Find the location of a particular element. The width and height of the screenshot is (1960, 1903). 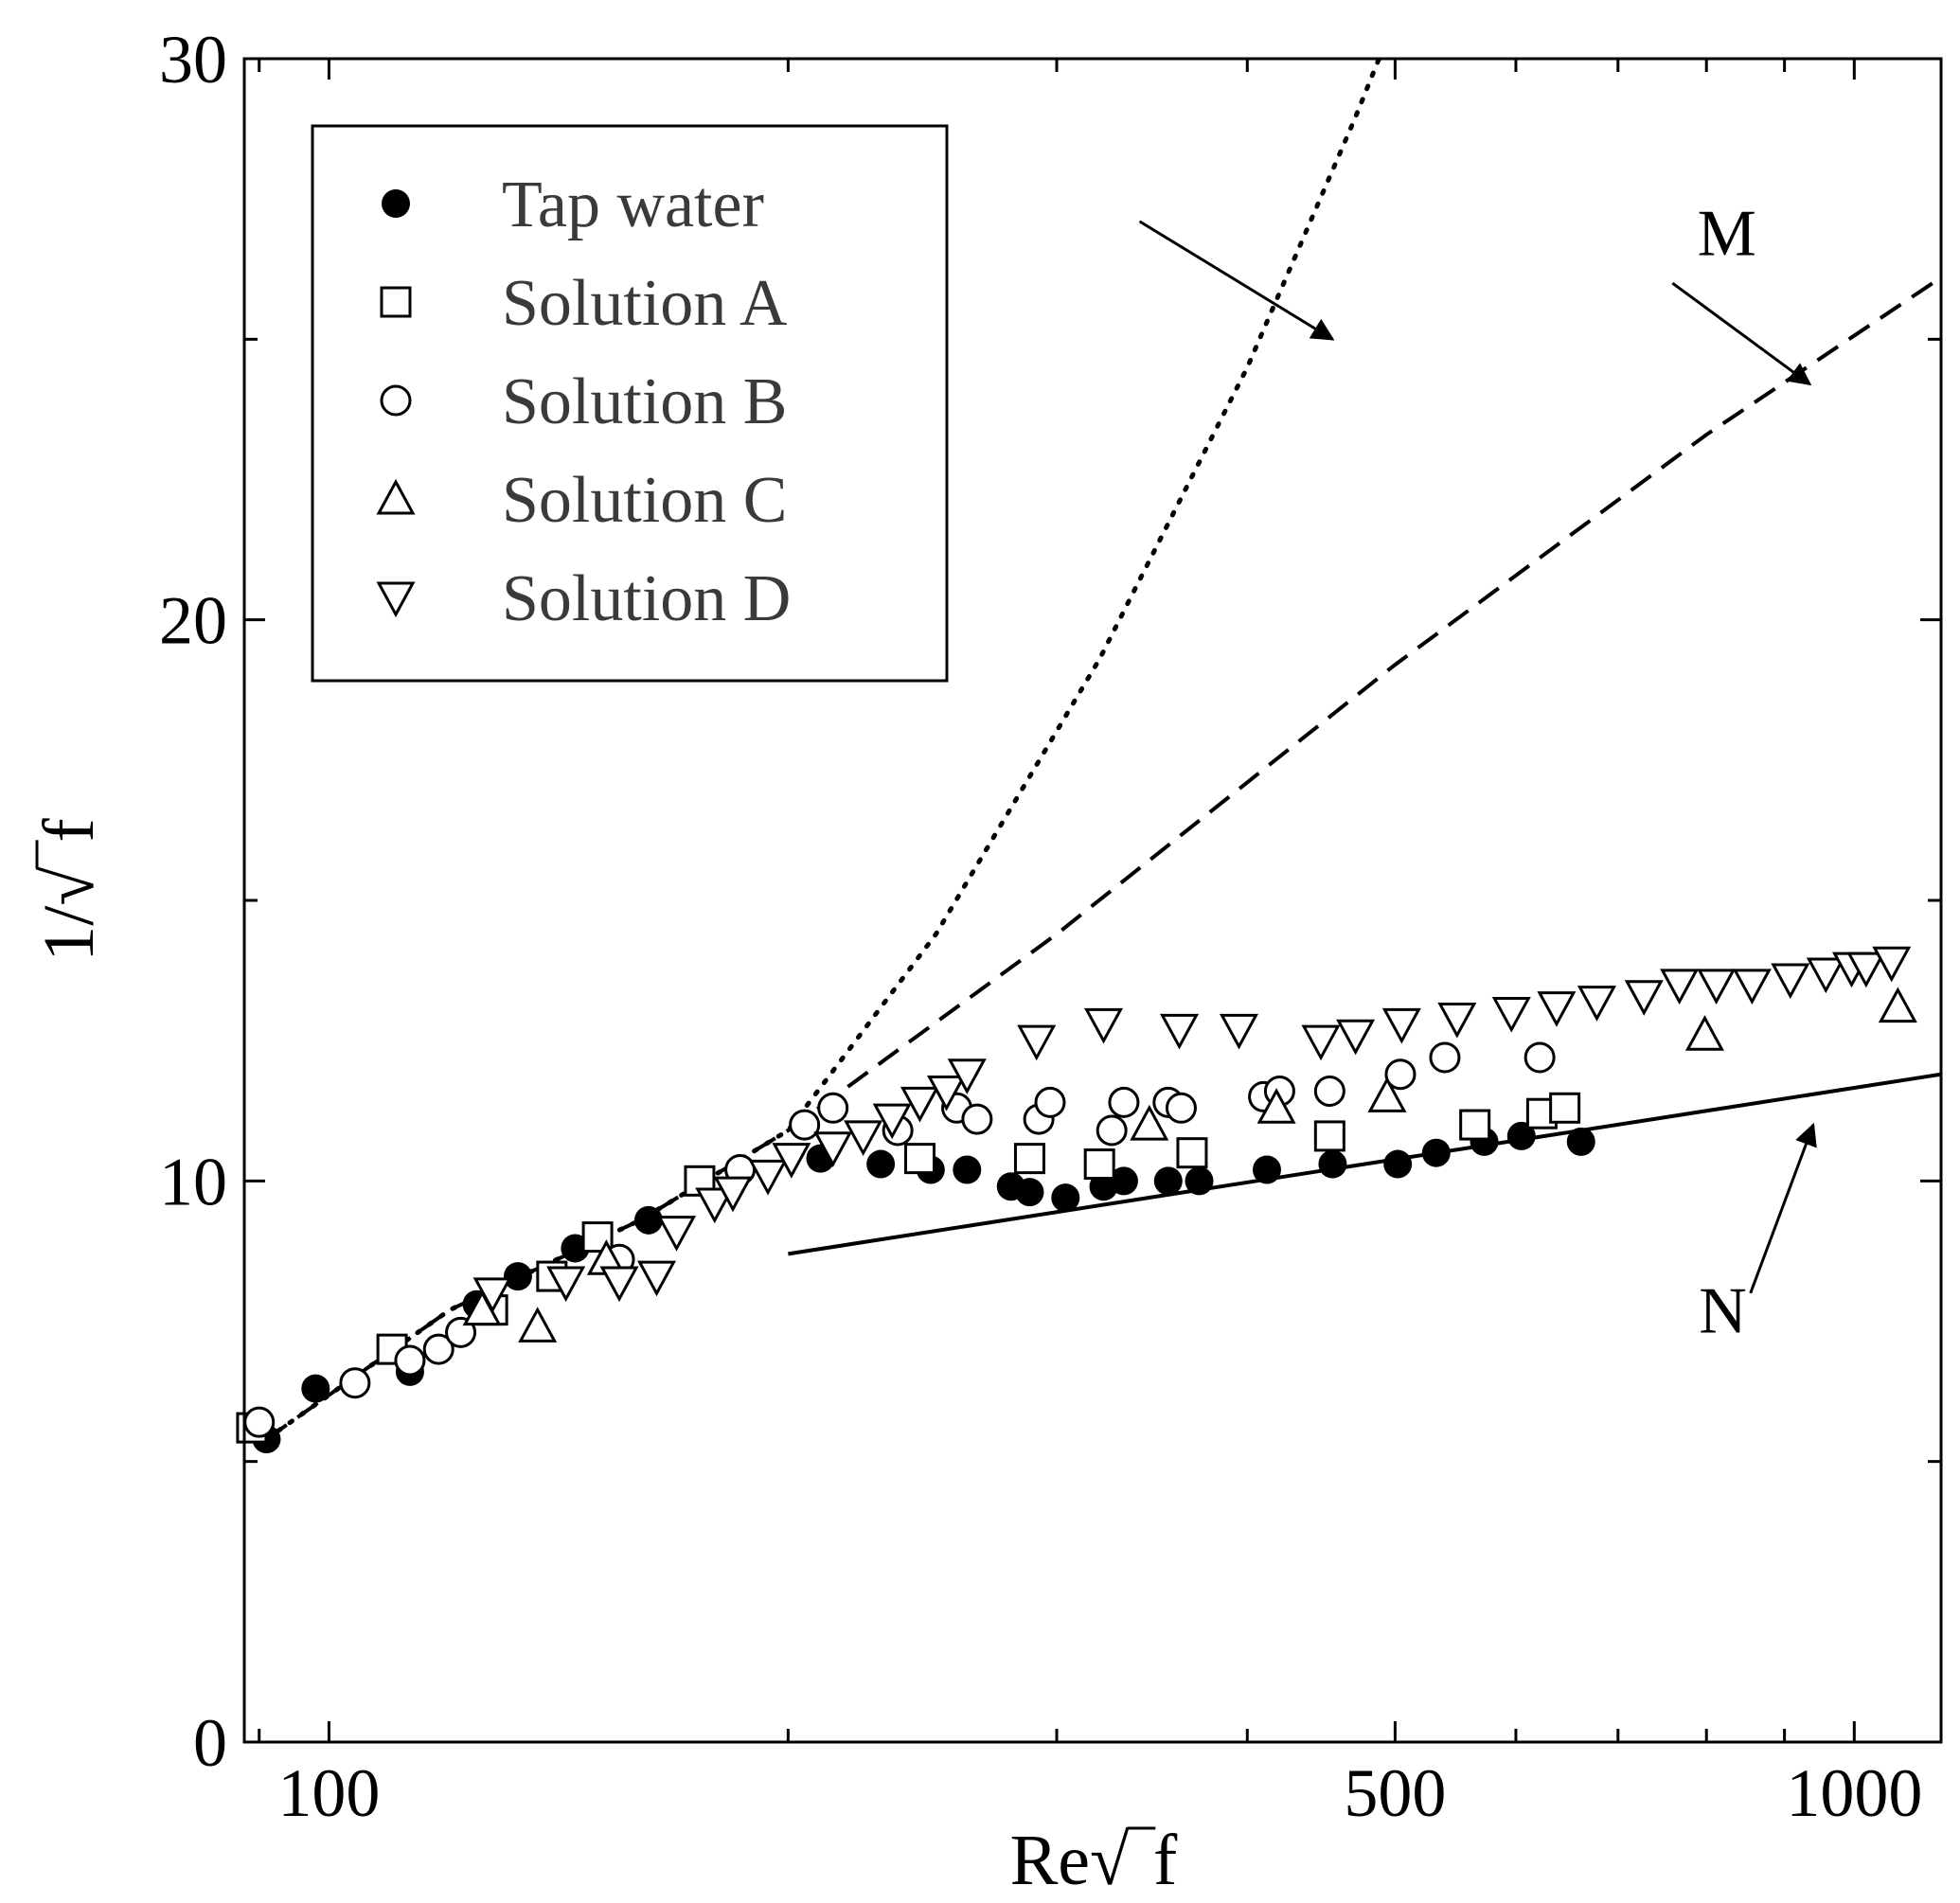

x-tick-label: 1000 is located at coordinates (1854, 1793).